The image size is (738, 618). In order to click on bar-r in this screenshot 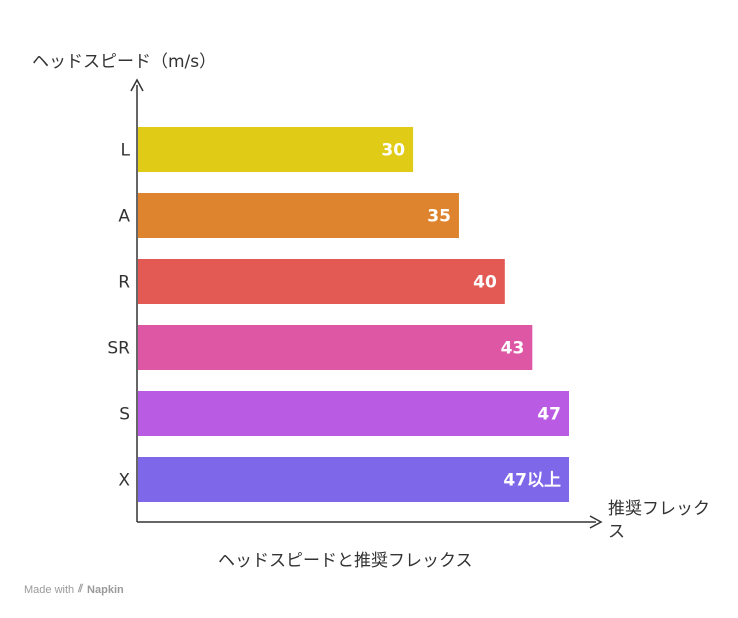, I will do `click(321, 281)`.